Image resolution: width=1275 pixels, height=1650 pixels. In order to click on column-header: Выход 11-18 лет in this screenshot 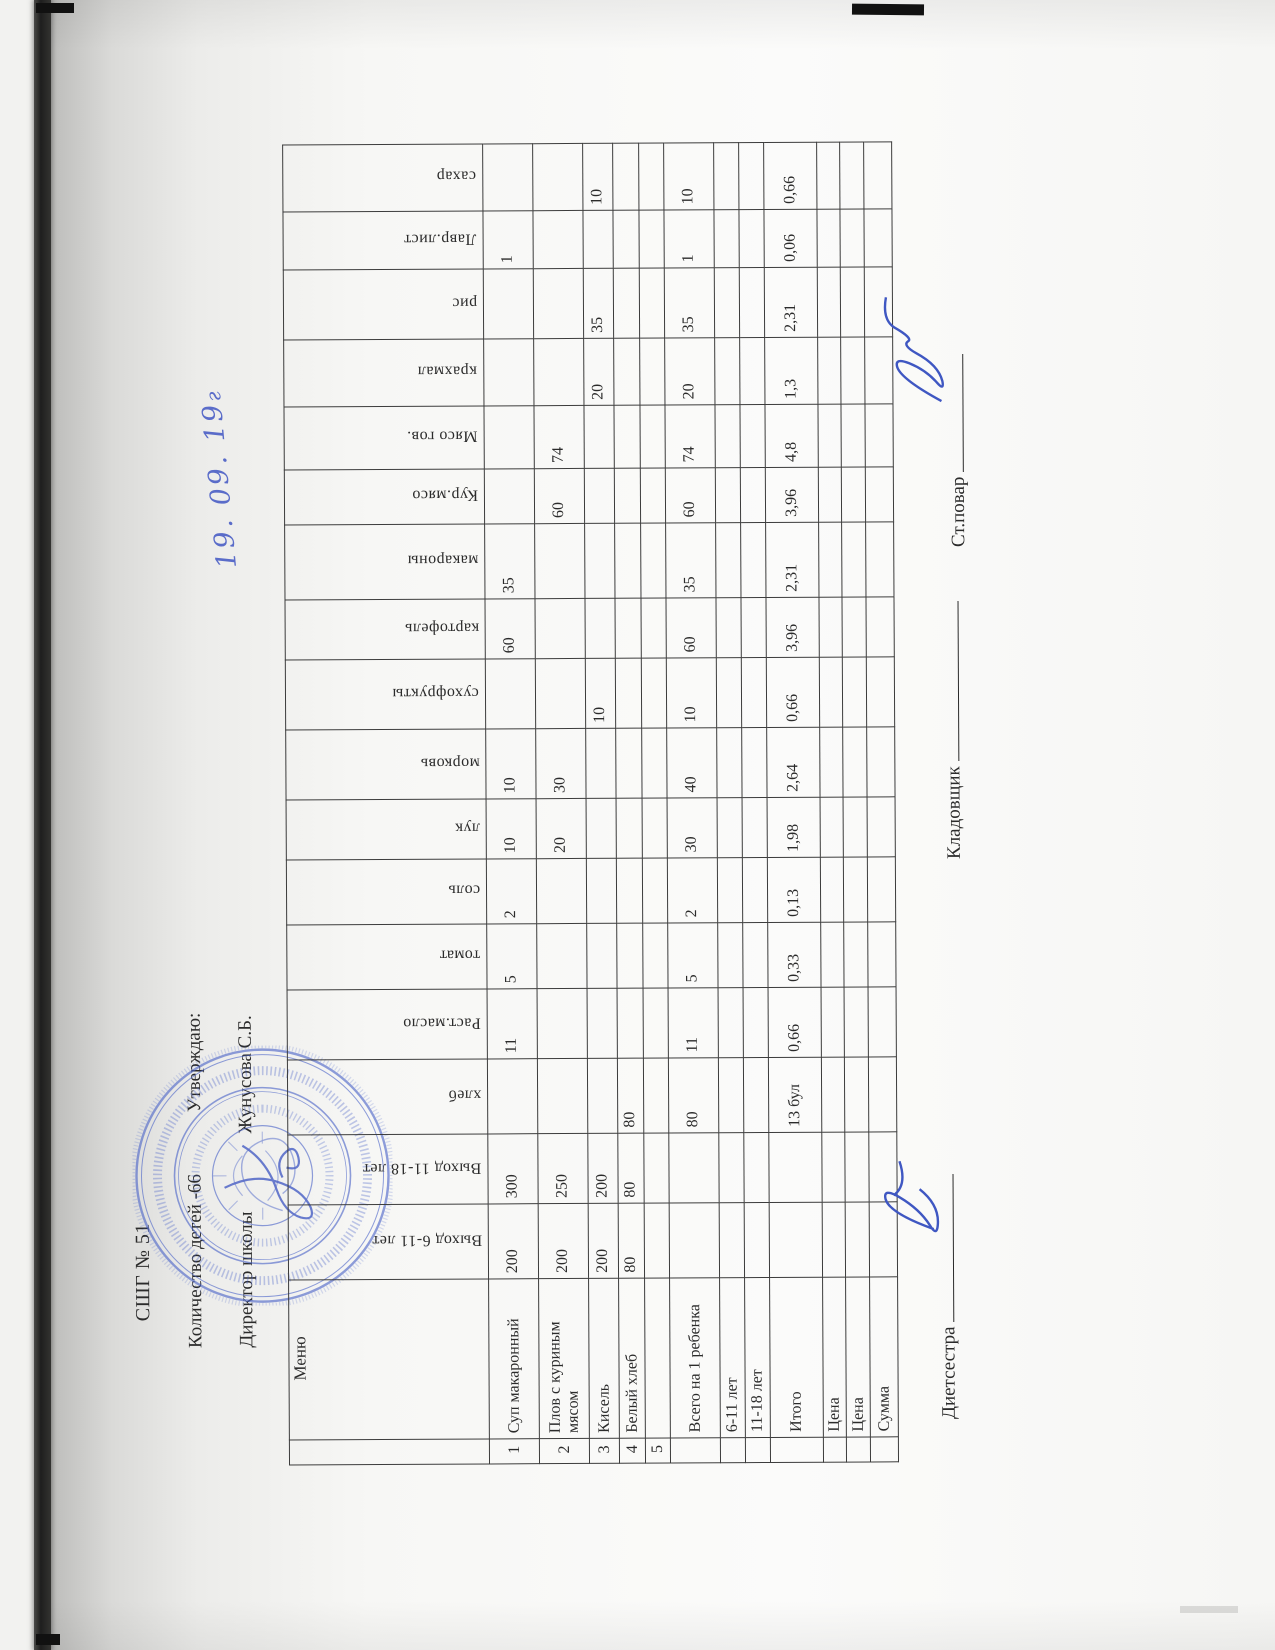, I will do `click(388, 1169)`.